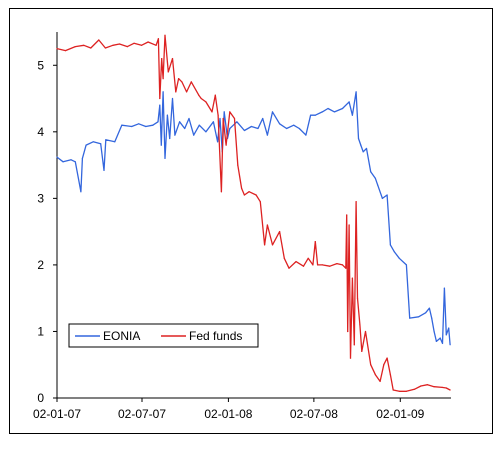 This screenshot has height=451, width=503. What do you see at coordinates (228, 414) in the screenshot?
I see `x-tick-label: 02-01-08` at bounding box center [228, 414].